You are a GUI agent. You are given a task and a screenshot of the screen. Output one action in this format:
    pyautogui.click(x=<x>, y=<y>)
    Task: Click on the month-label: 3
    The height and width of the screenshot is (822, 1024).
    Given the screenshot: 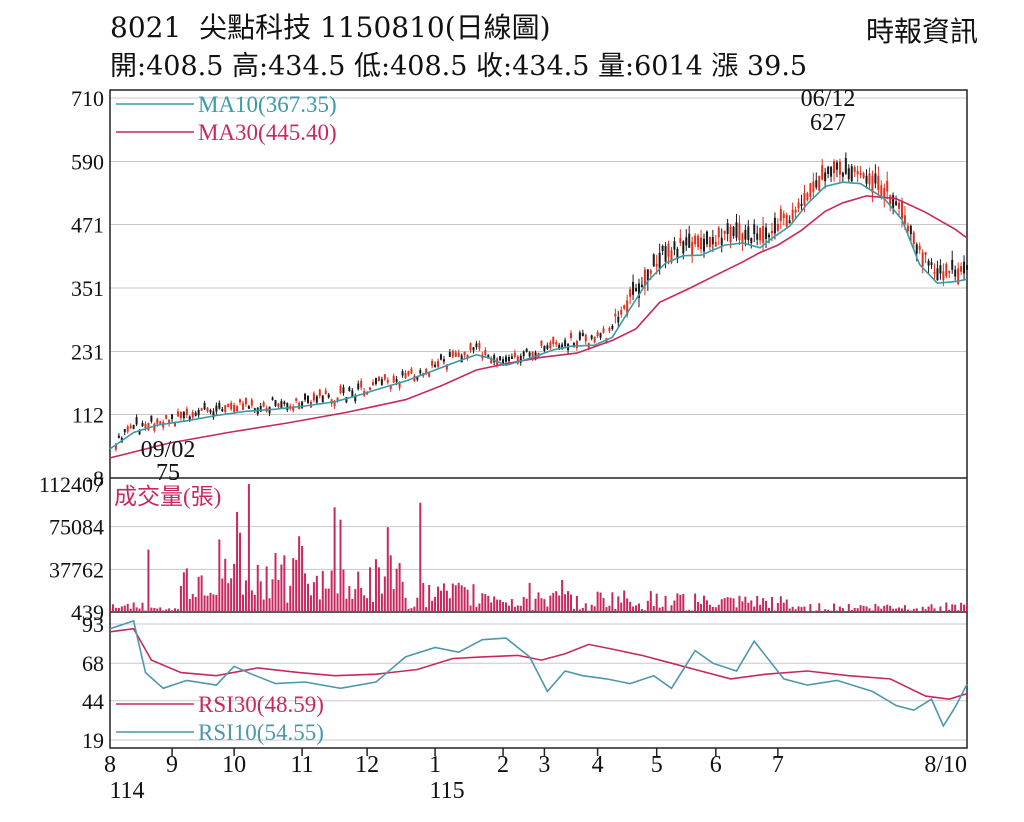 What is the action you would take?
    pyautogui.click(x=544, y=765)
    